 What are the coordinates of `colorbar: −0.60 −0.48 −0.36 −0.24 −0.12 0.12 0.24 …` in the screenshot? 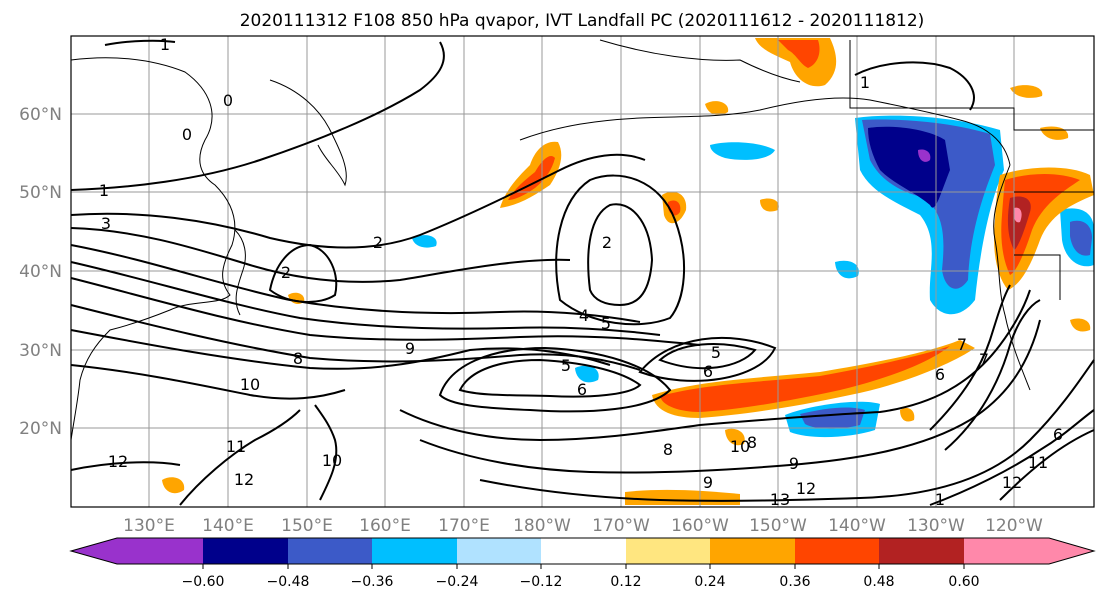 It's located at (582, 563).